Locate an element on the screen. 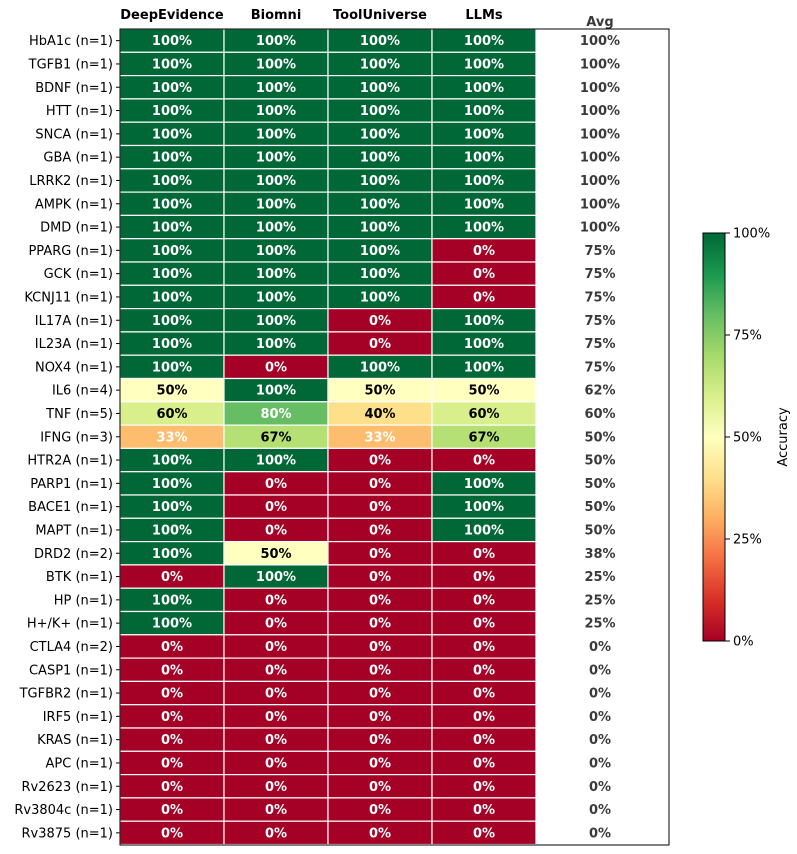 The height and width of the screenshot is (854, 797). avg-value: 25% is located at coordinates (599, 600).